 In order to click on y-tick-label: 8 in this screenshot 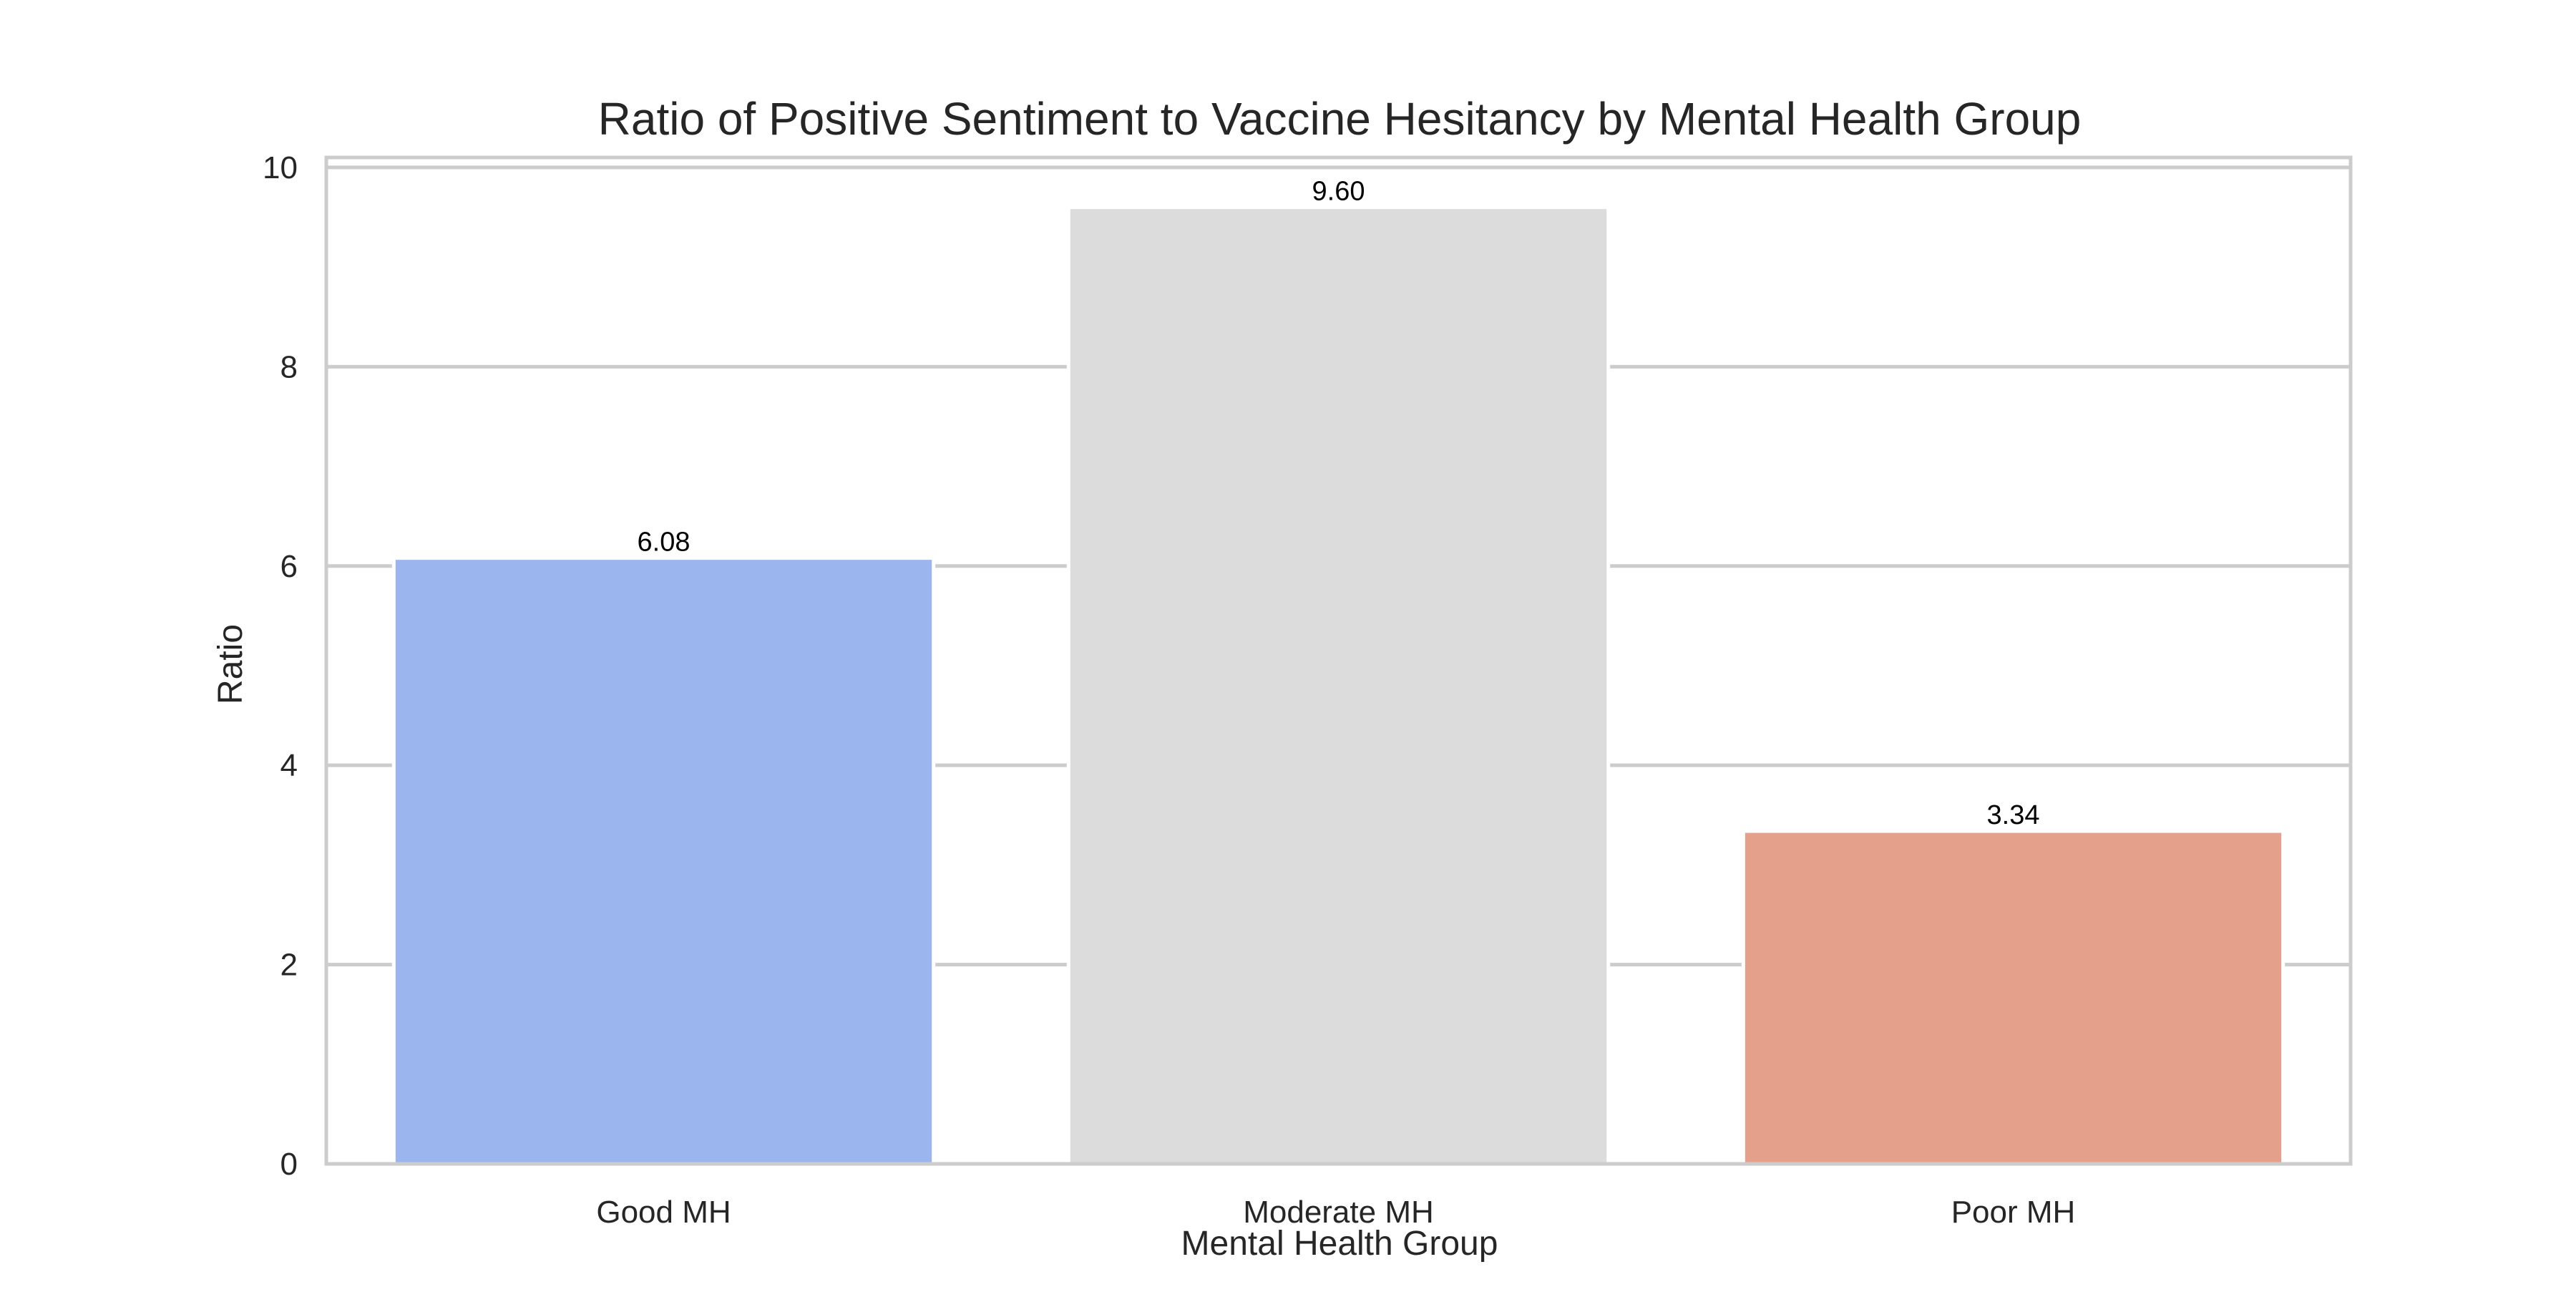, I will do `click(289, 366)`.